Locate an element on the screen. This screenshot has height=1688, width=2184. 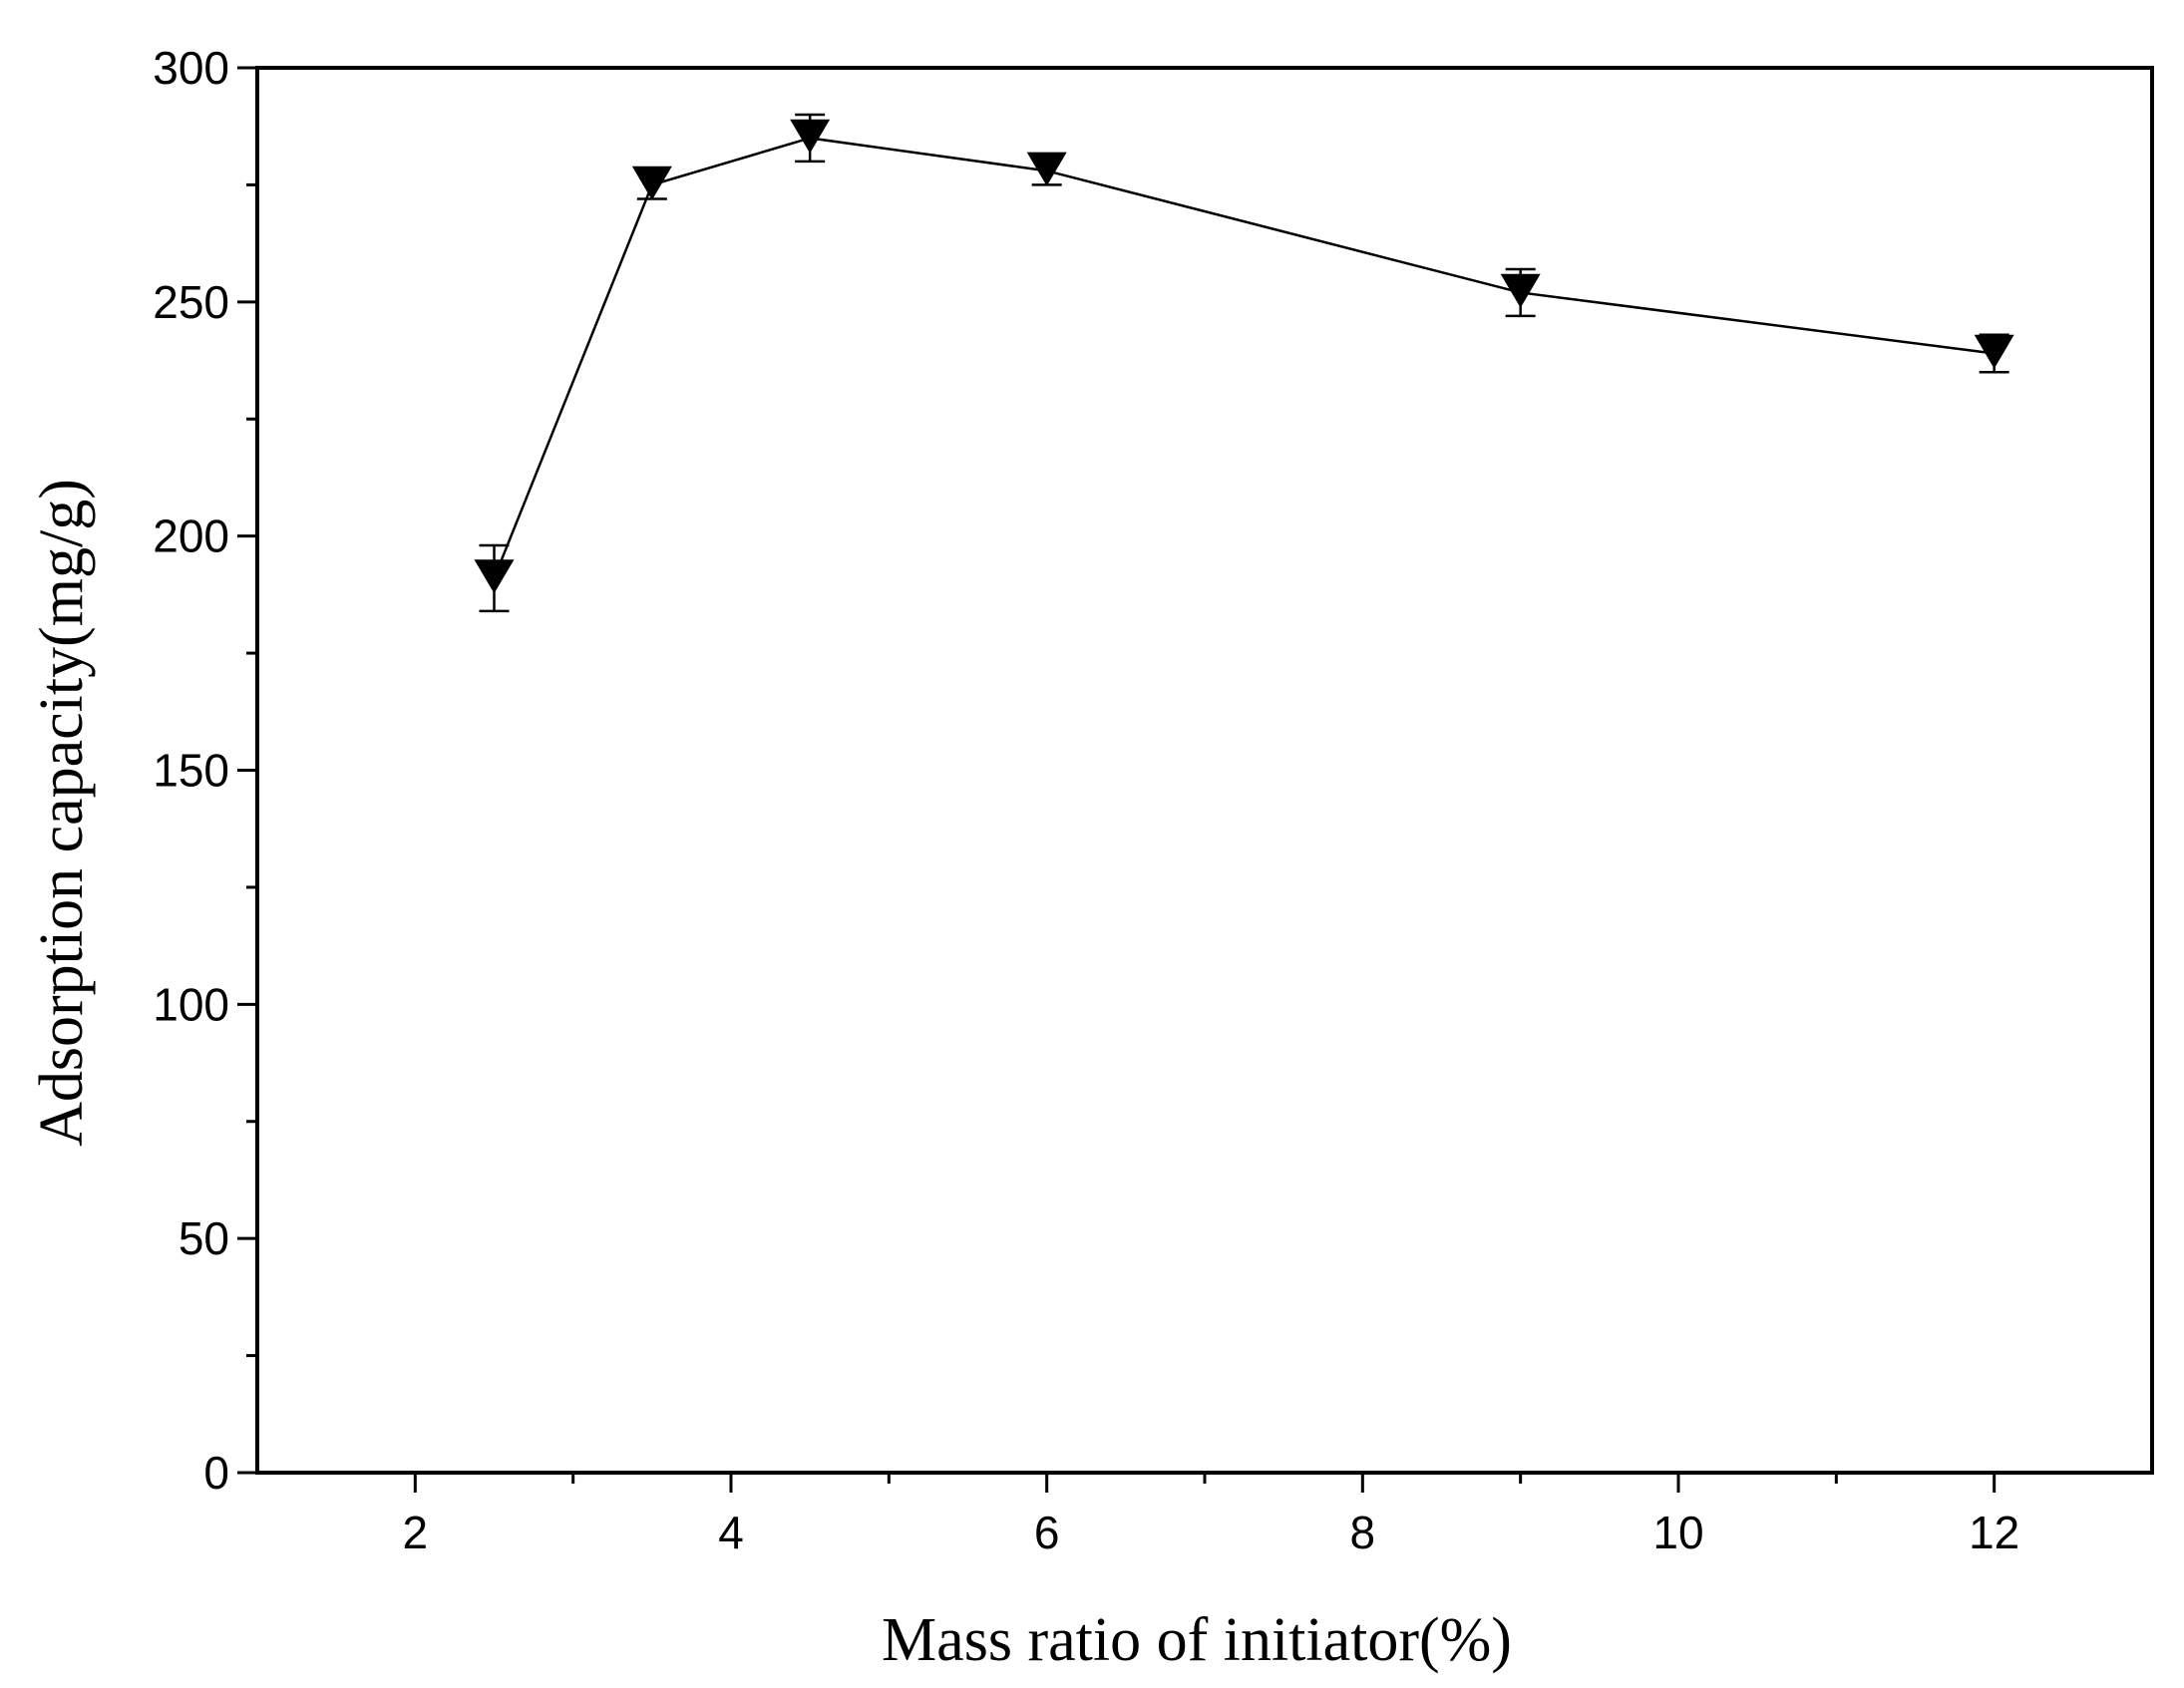
x-axis-title: Mass ratio of initiator(%) is located at coordinates (1197, 1640).